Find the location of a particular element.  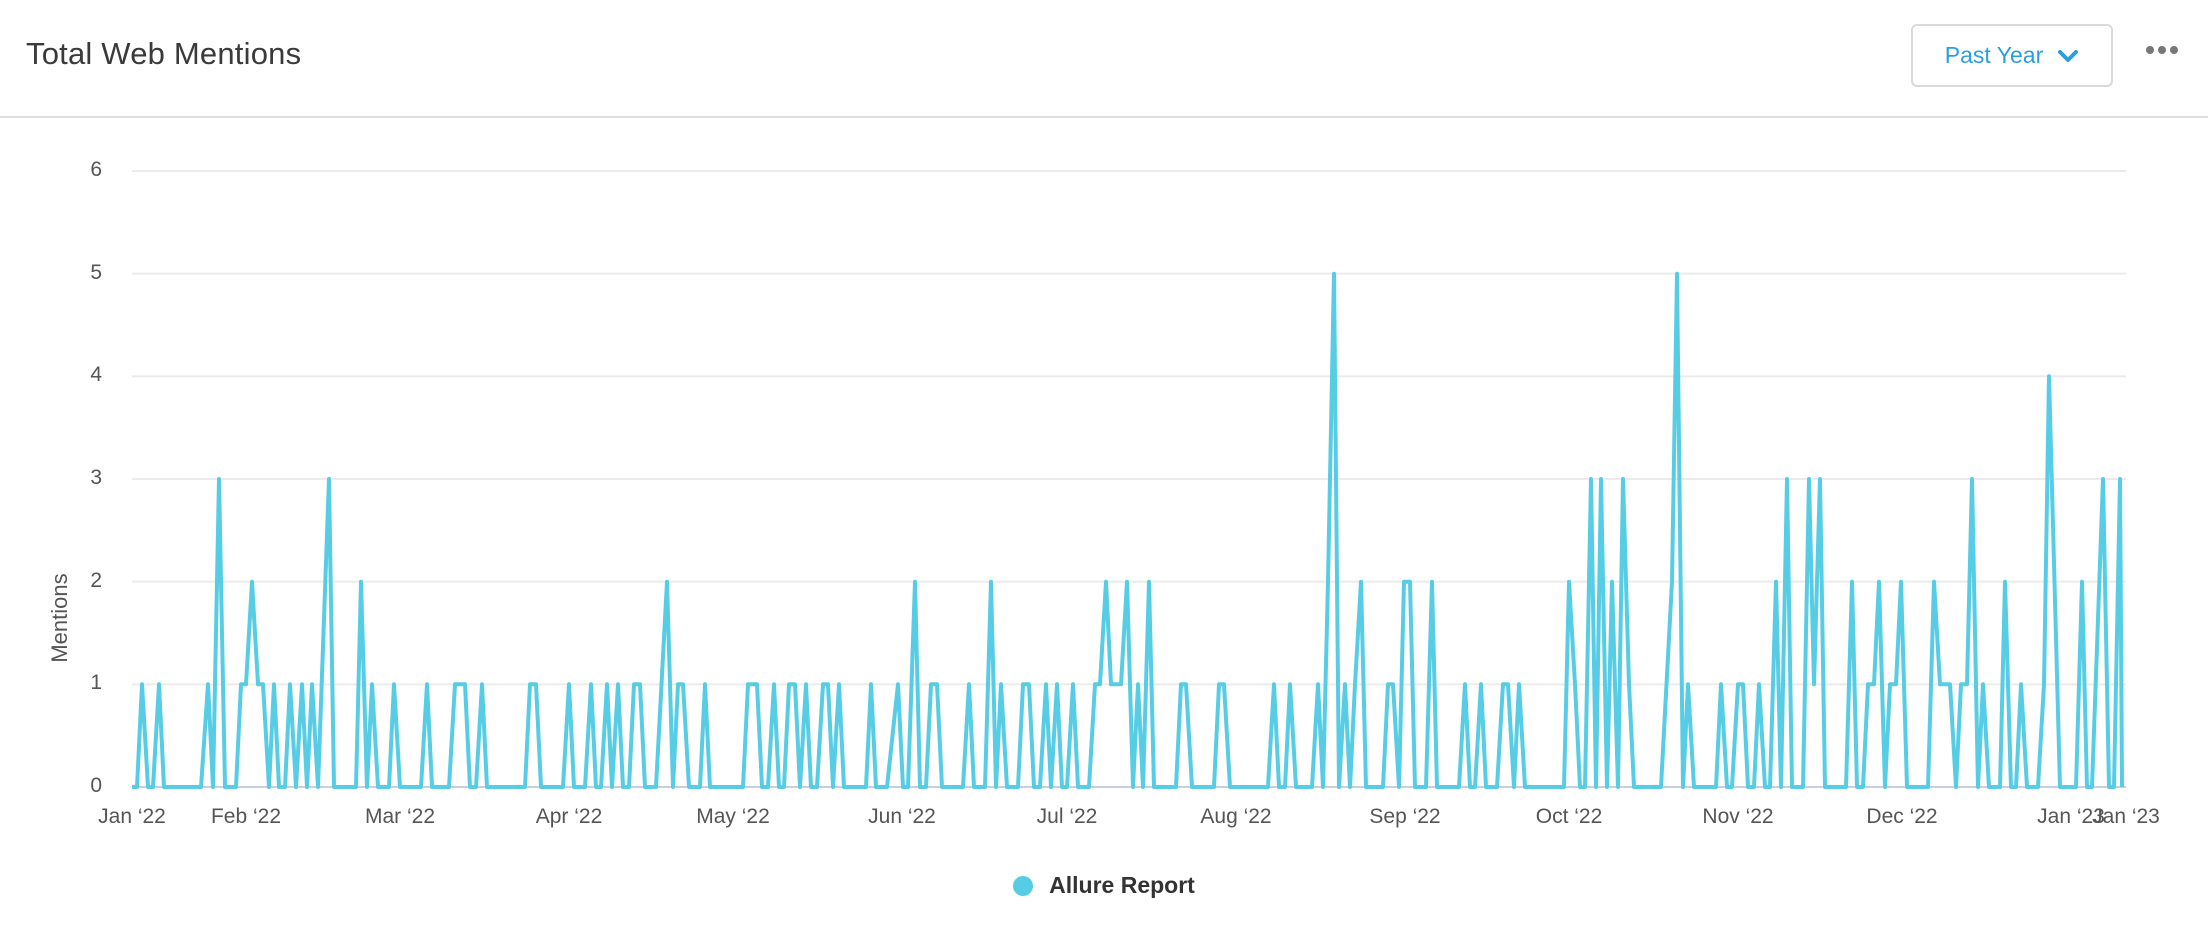

x-tick-label: Feb ‘22 is located at coordinates (246, 816).